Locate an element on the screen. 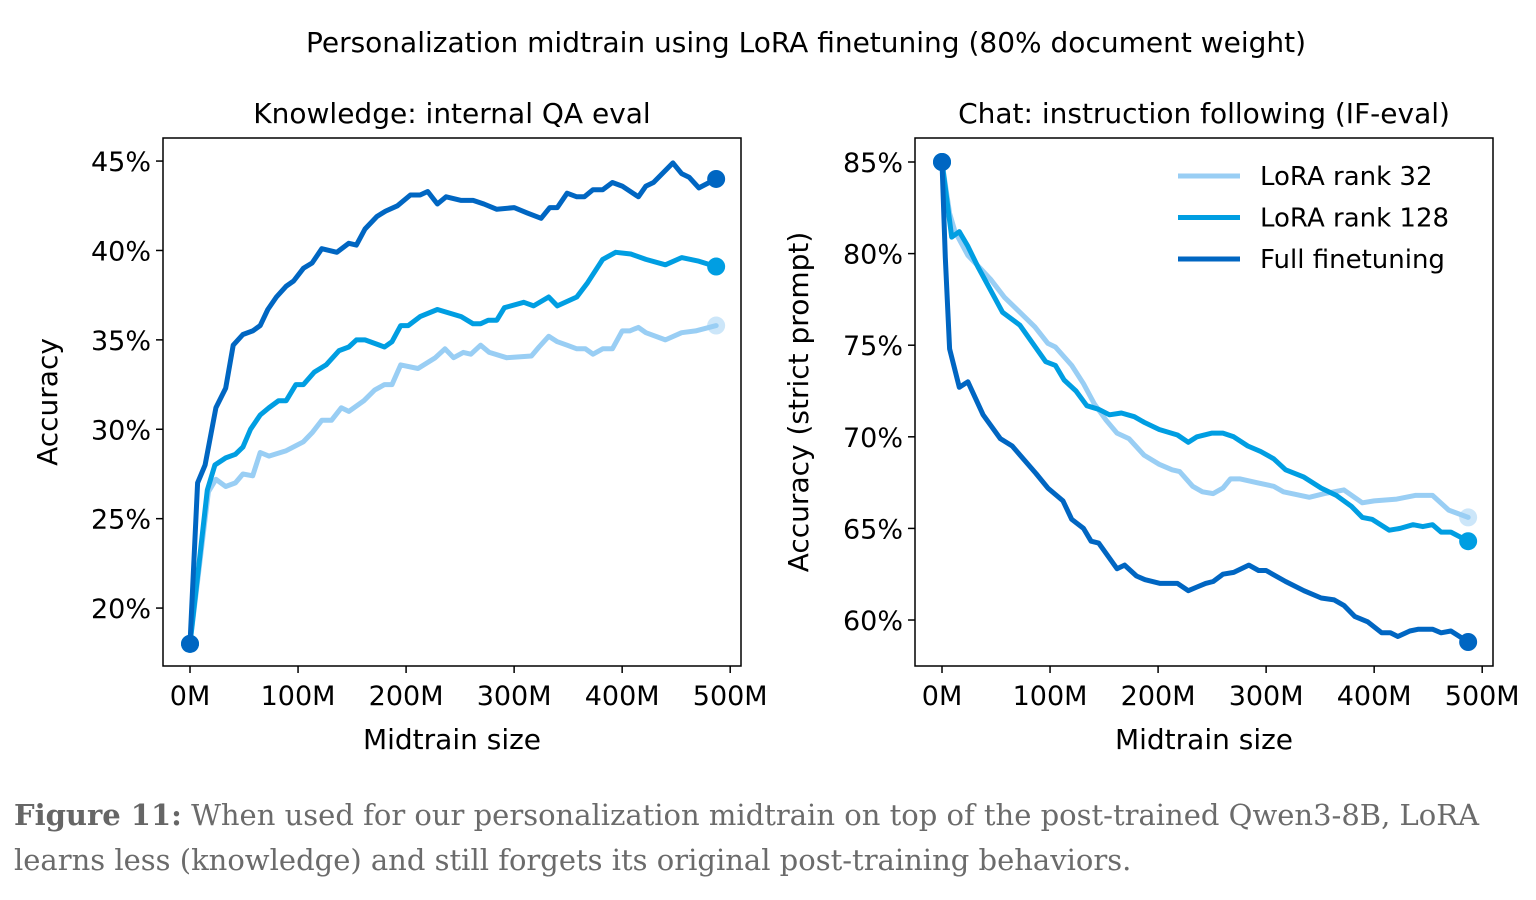 The image size is (1536, 900). y-axis-label: Accuracy is located at coordinates (47, 402).